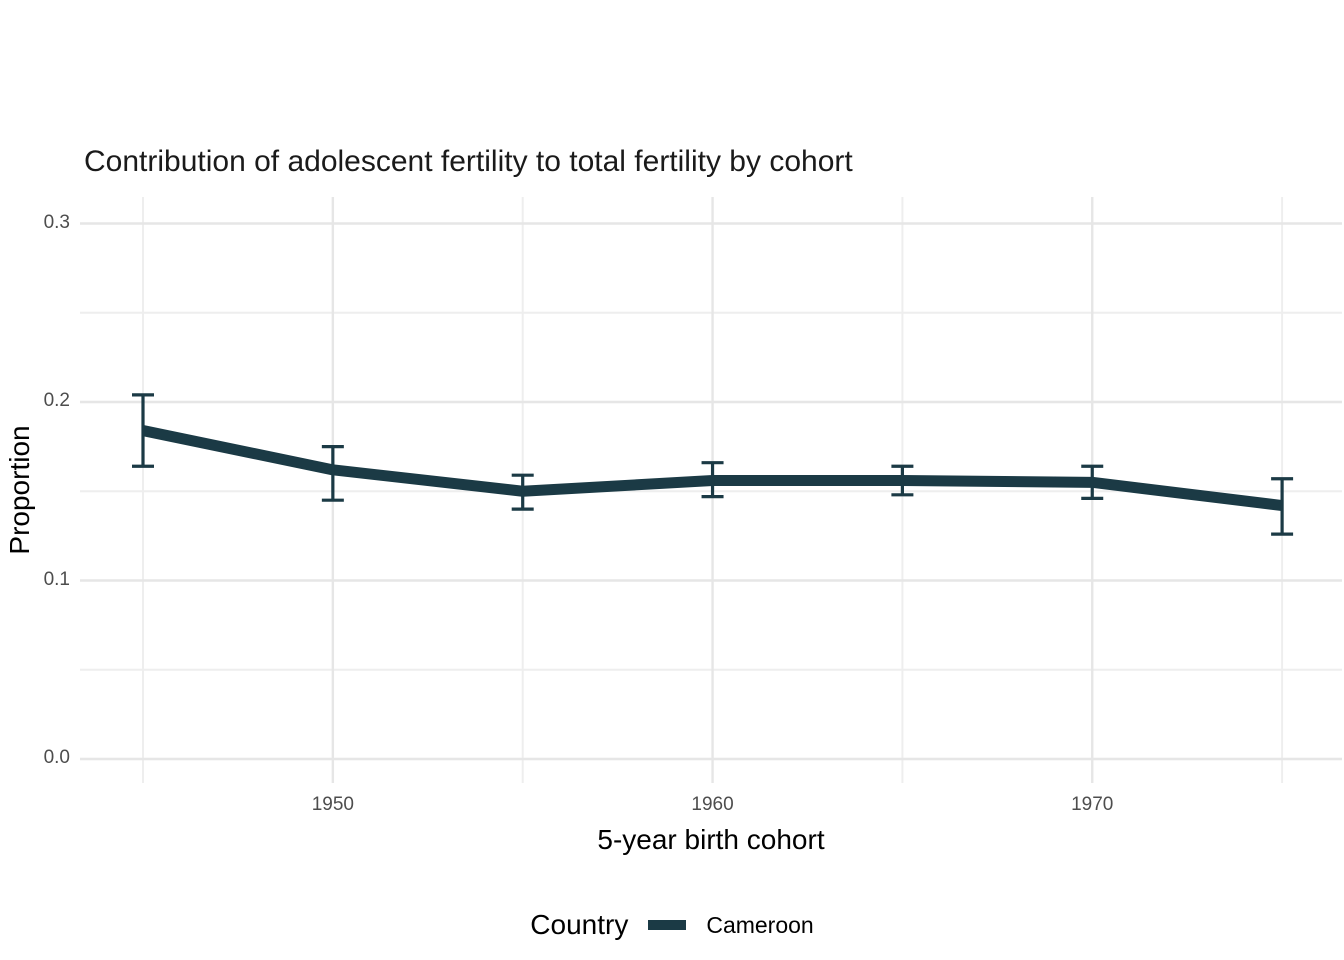  What do you see at coordinates (56, 400) in the screenshot?
I see `y-tick-label: 0.2` at bounding box center [56, 400].